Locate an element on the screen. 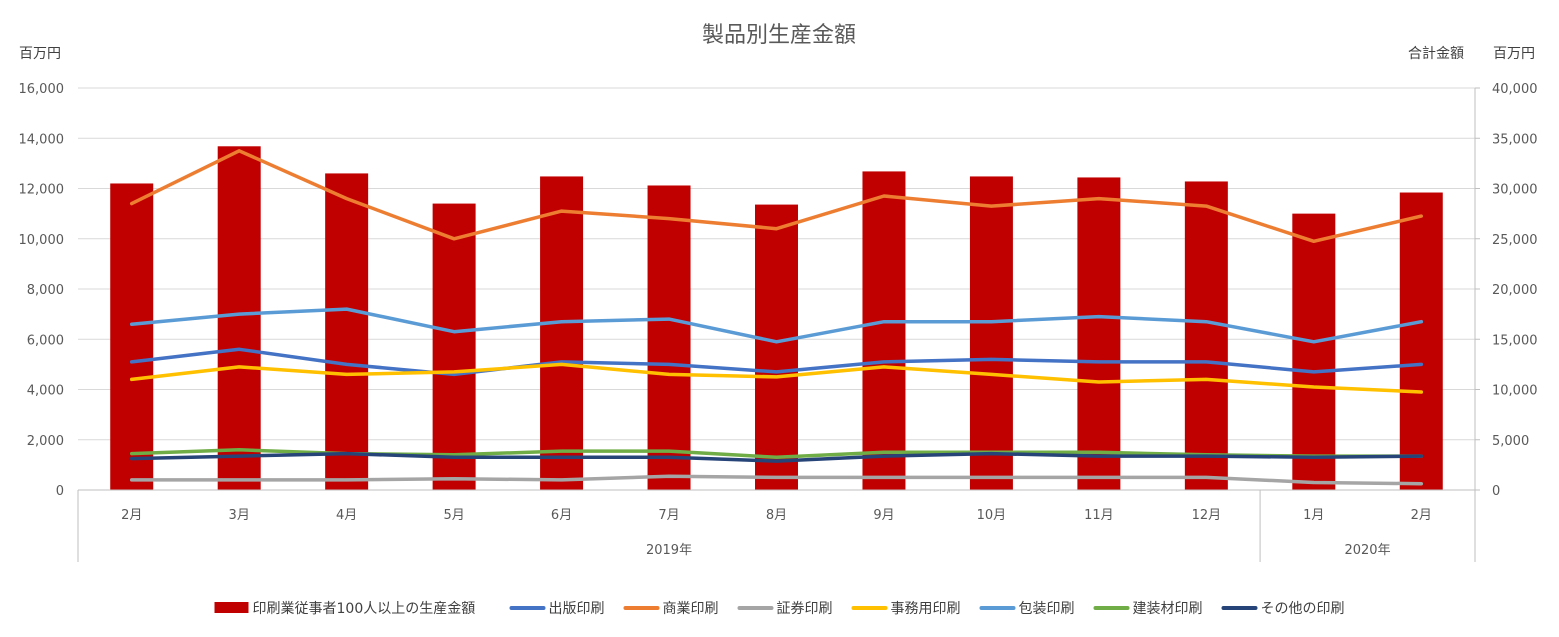 This screenshot has width=1559, height=637. x-tick-label: 5月 is located at coordinates (453, 515).